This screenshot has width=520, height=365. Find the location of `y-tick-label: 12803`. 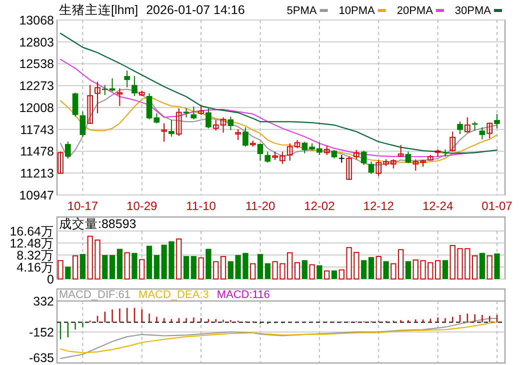

y-tick-label: 12803 is located at coordinates (36, 42).